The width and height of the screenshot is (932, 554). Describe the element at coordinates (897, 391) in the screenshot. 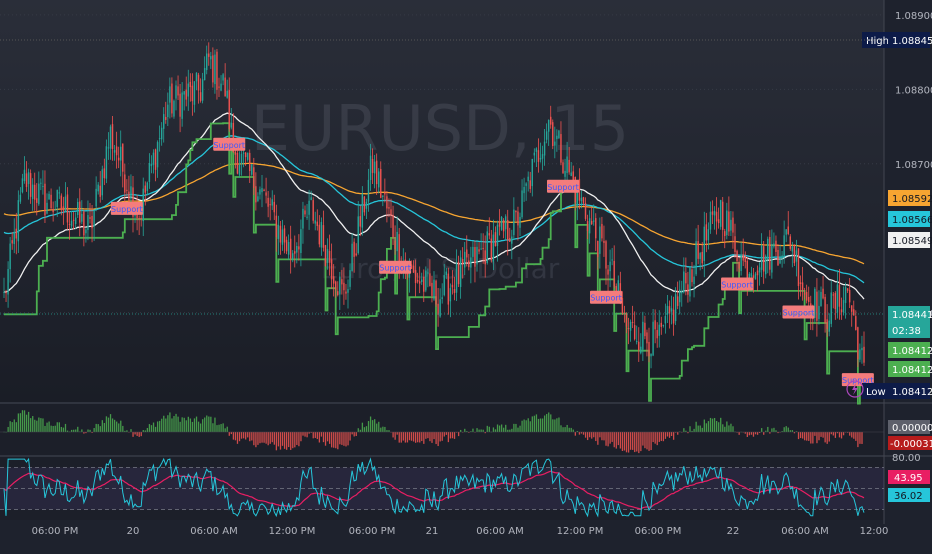

I see `price-badge-low: Low 1.08412` at that location.